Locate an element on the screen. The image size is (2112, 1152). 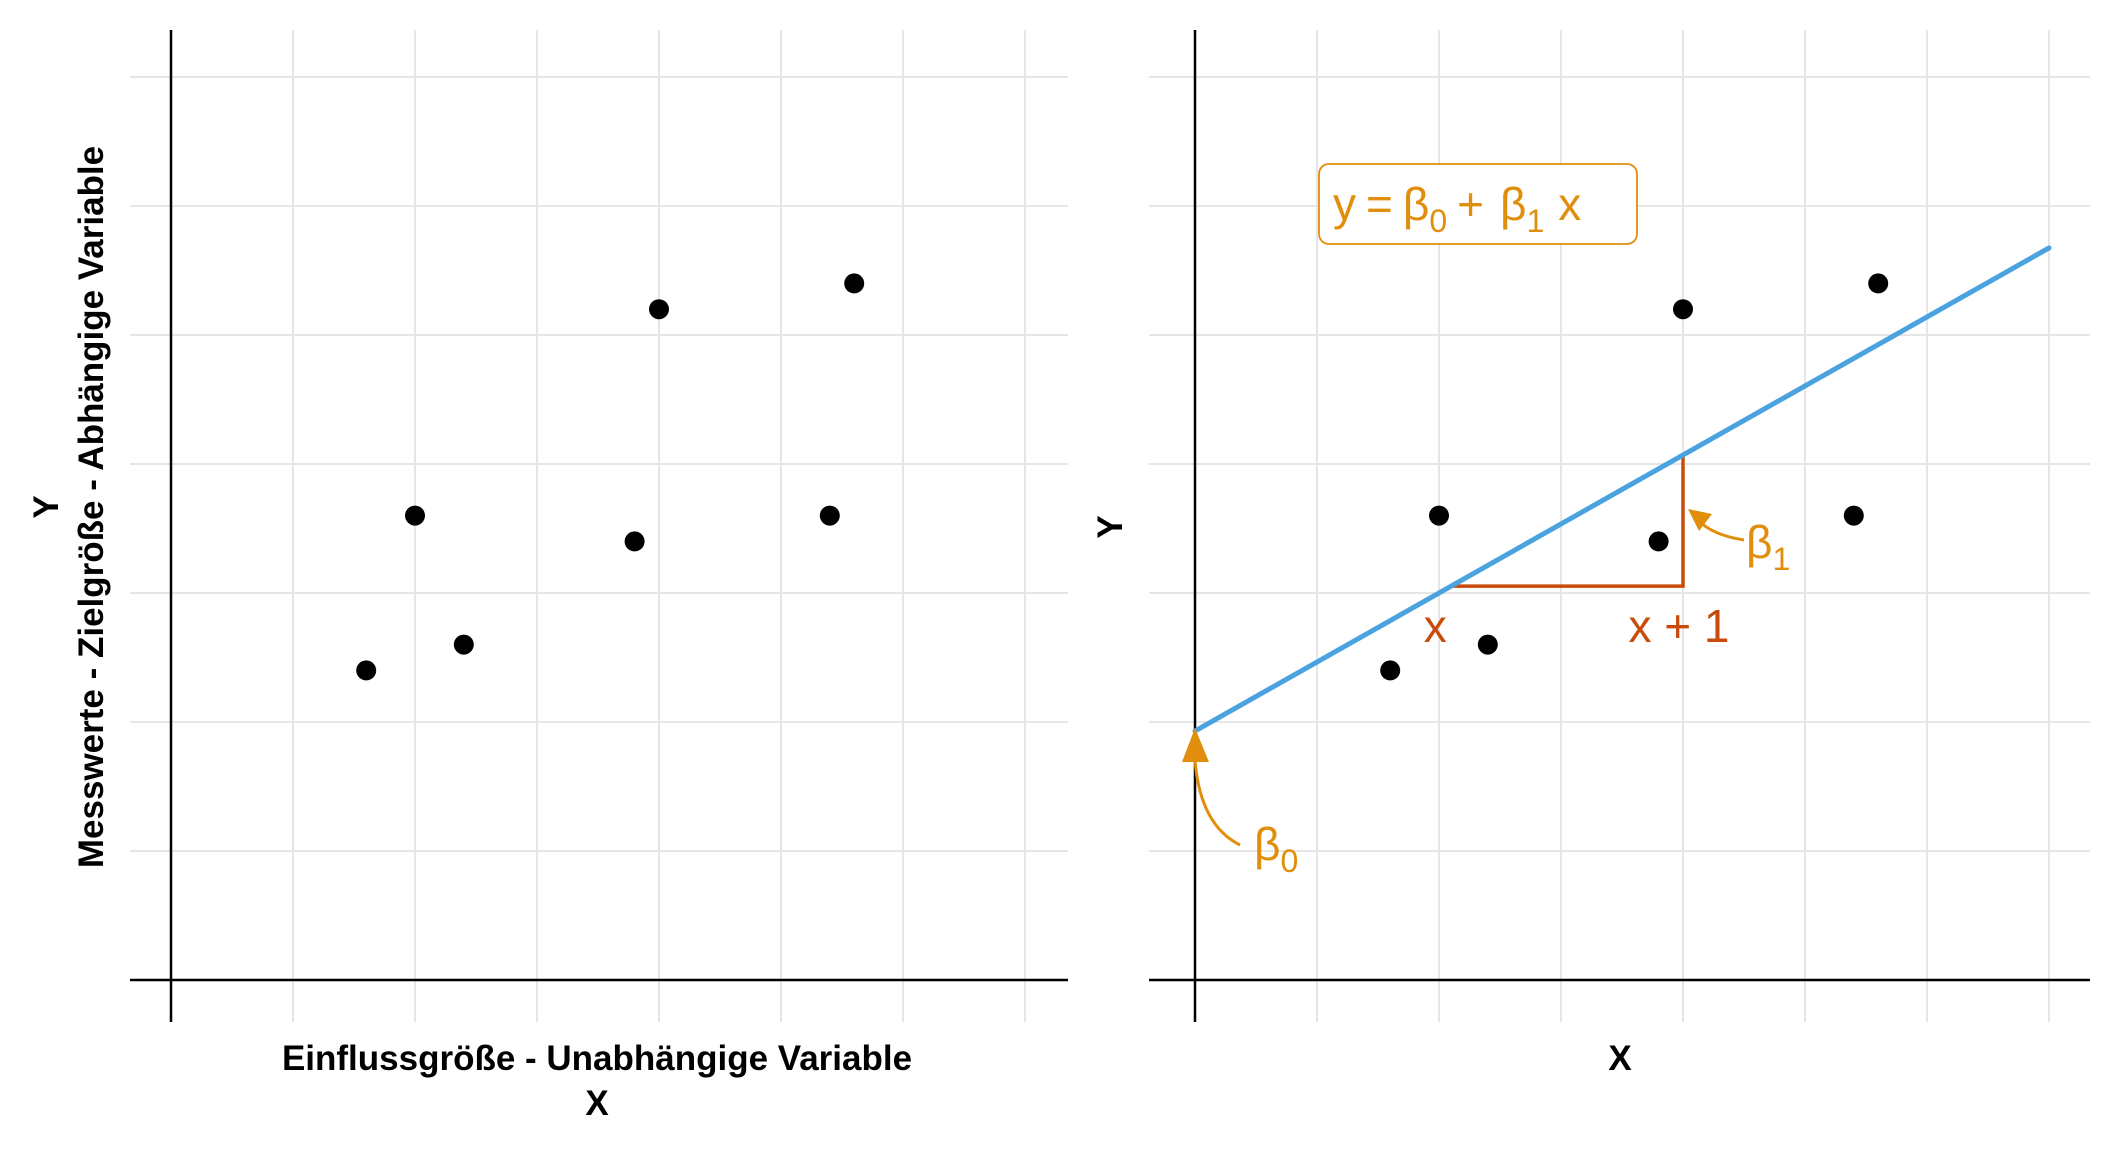
slope-triangle is located at coordinates (1568, 521).